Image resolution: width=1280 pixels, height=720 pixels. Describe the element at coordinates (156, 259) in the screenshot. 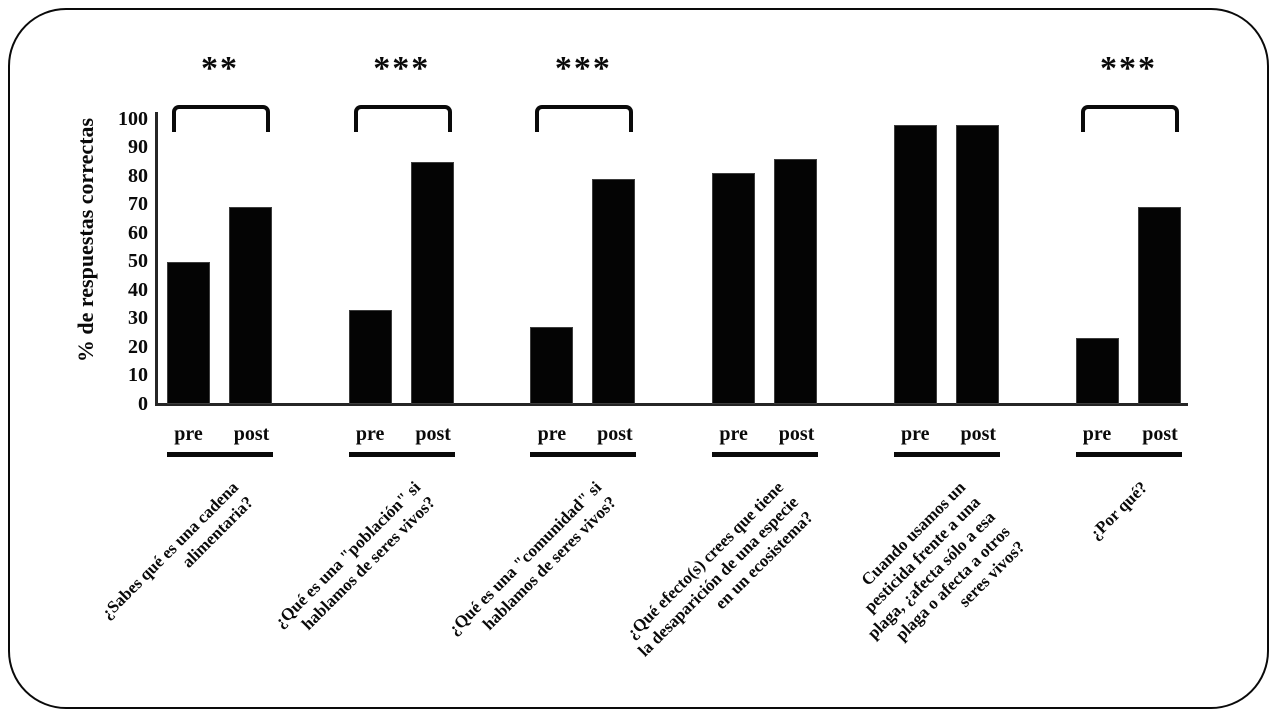

I see `y-axis-line` at that location.